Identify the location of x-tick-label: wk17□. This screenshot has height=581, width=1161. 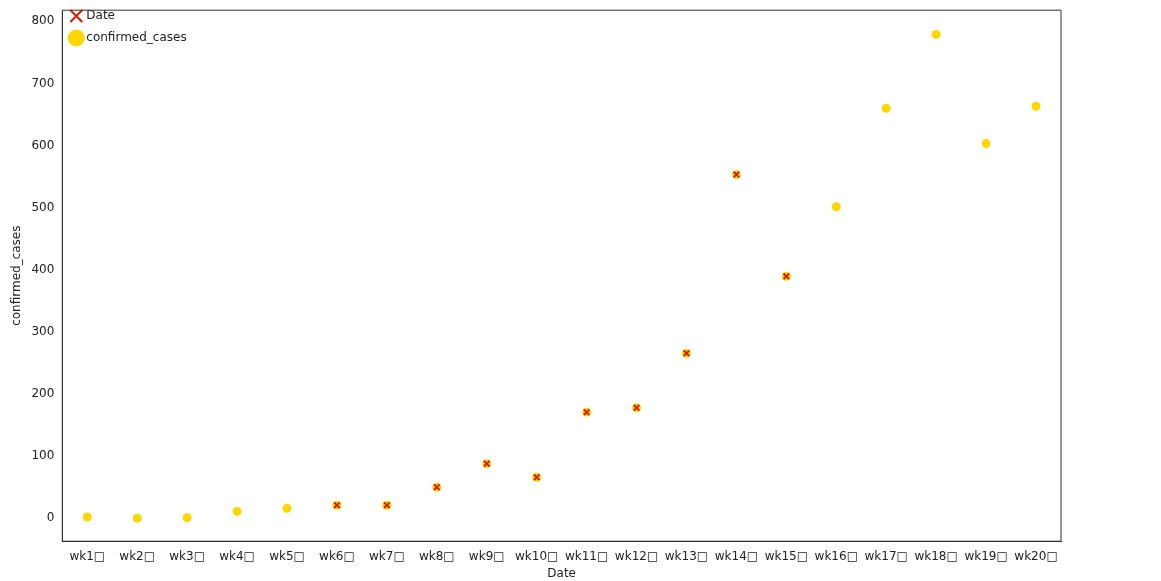
(886, 555).